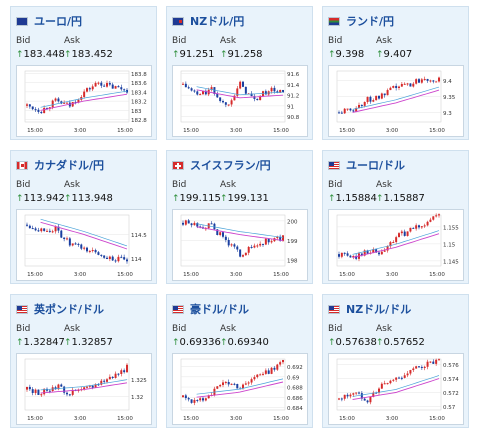  Describe the element at coordinates (396, 245) in the screenshot. I see `price-chart: 1.155 1.15 1.145 15:00 3:00 15:00` at that location.